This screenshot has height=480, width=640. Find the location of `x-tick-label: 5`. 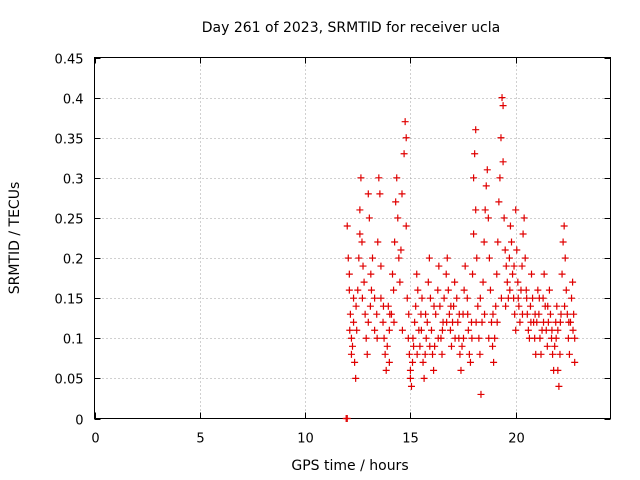

x-tick-label: 5 is located at coordinates (200, 439).